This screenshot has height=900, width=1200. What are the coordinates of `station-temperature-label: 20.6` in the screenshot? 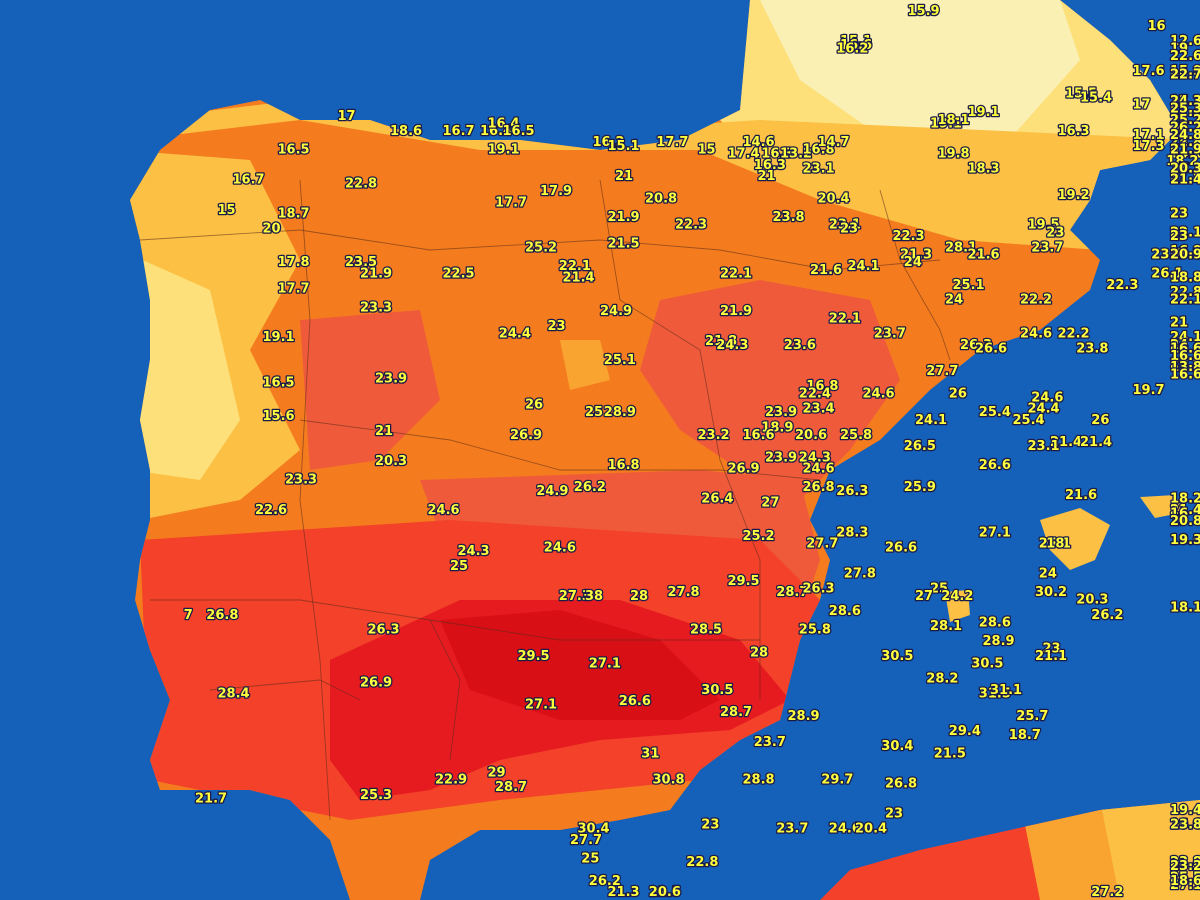 It's located at (811, 435).